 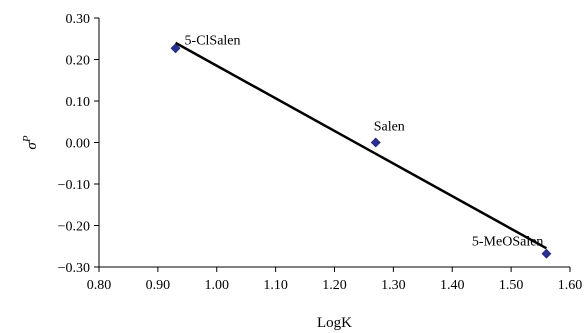 What do you see at coordinates (27, 139) in the screenshot?
I see `y-axis-title-sup: P` at bounding box center [27, 139].